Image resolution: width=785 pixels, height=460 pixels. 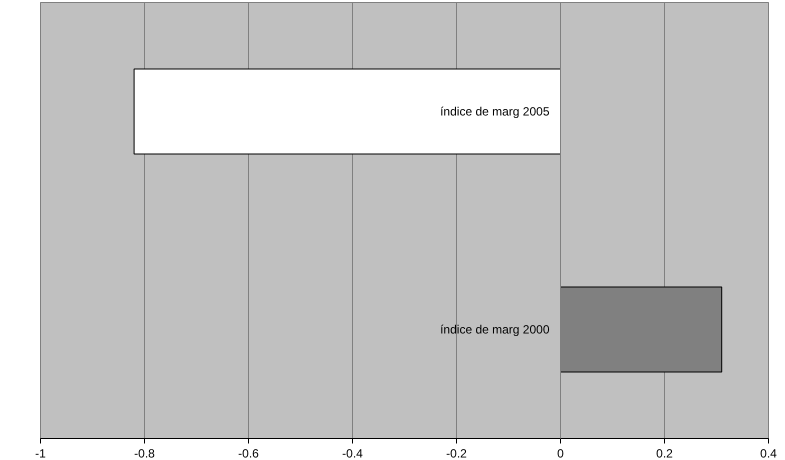 What do you see at coordinates (145, 453) in the screenshot?
I see `x-tick-label: -0.8` at bounding box center [145, 453].